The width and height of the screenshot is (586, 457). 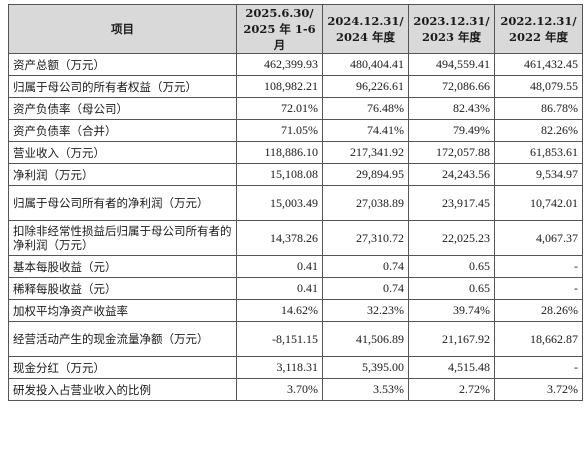 What do you see at coordinates (122, 310) in the screenshot?
I see `row-label: 加权平均净资产收益率` at bounding box center [122, 310].